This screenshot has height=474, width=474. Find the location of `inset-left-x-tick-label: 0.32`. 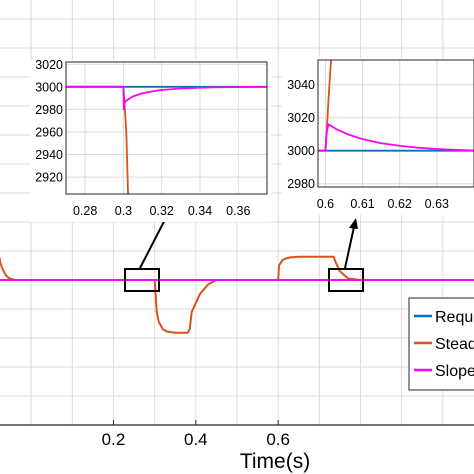

inset-left-x-tick-label: 0.32 is located at coordinates (162, 211).